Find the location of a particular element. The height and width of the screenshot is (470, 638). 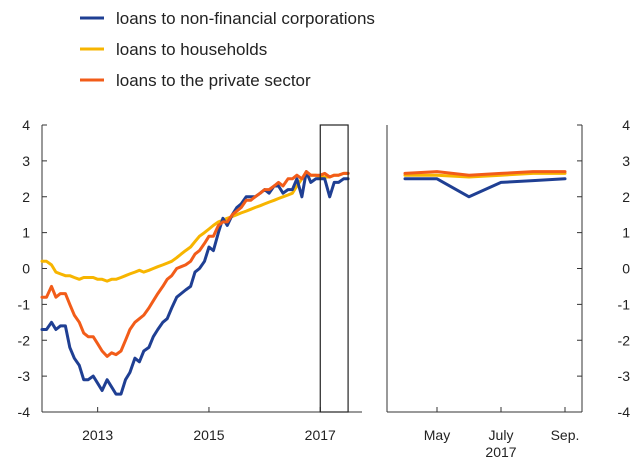

right-y-tick-label: 3 is located at coordinates (626, 161).